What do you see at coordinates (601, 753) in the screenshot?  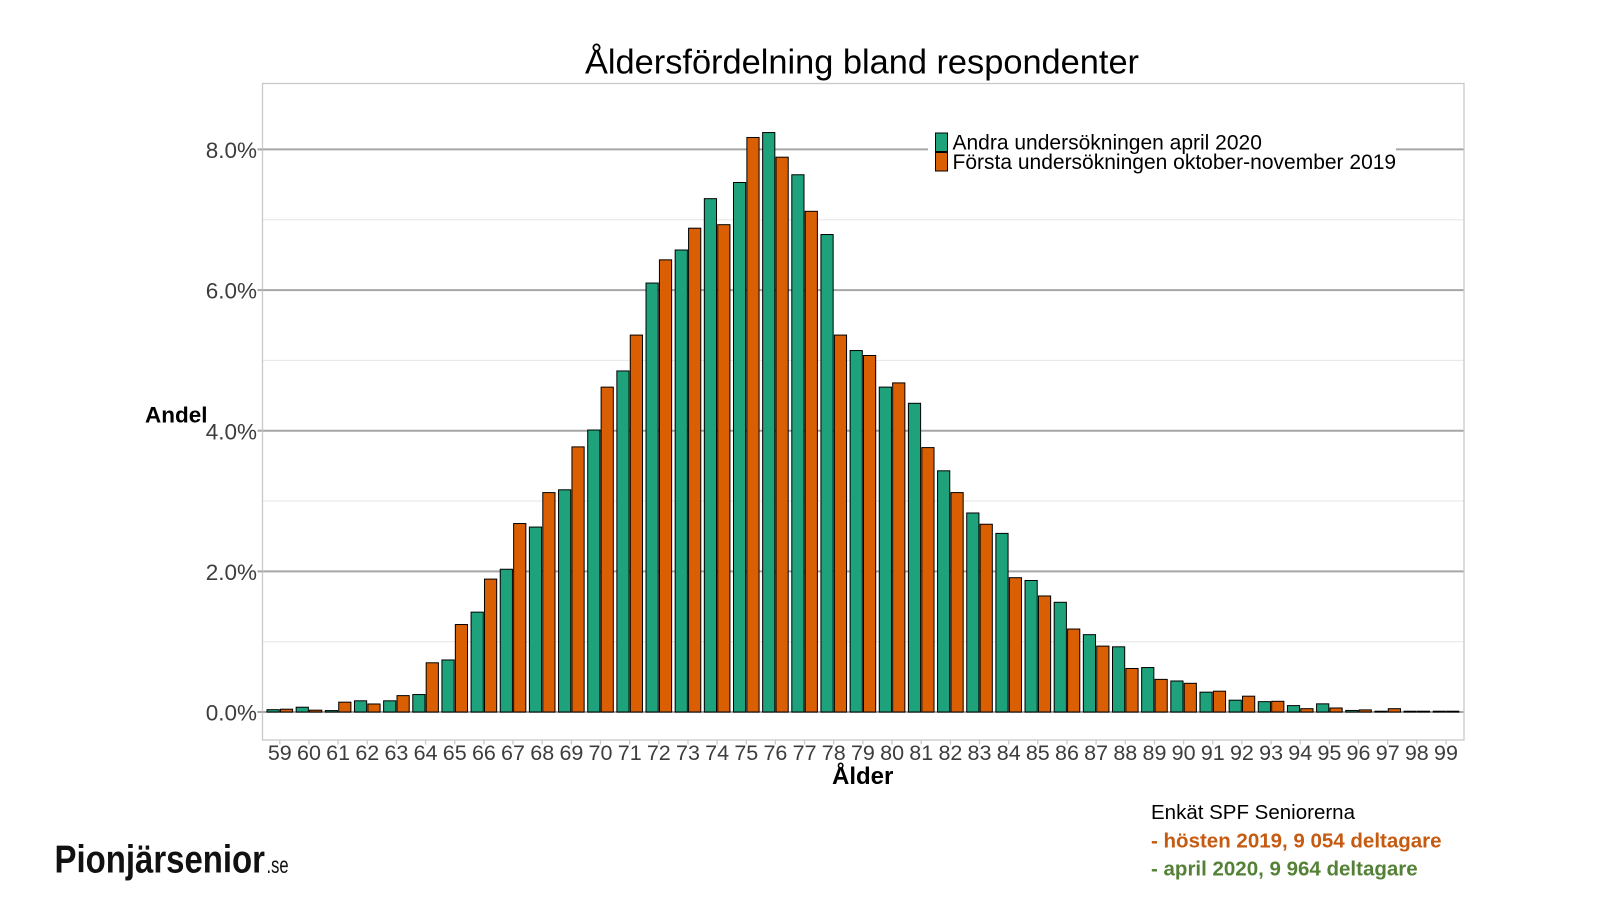 I see `svg-text: 70` at bounding box center [601, 753].